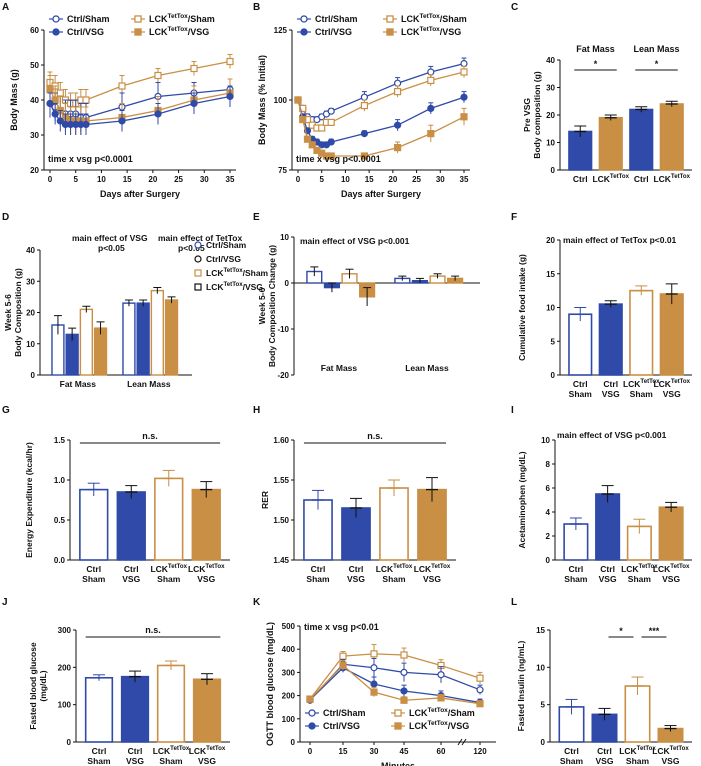 The height and width of the screenshot is (766, 701). I want to click on y-tick-label: 20, so click(550, 115).